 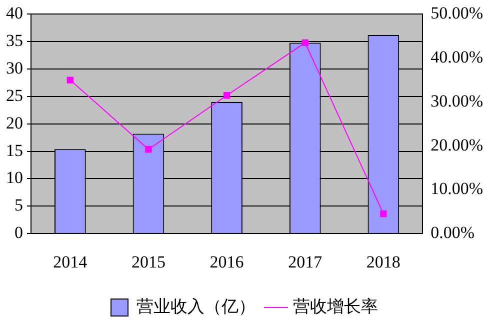 I want to click on legend-label: 营业收入（亿）, so click(x=196, y=306).